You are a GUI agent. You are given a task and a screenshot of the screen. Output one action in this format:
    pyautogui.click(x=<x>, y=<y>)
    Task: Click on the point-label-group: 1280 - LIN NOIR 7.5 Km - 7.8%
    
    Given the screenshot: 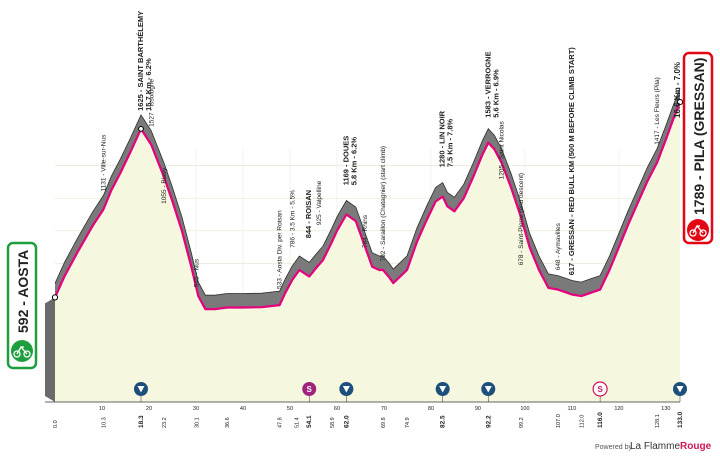 What is the action you would take?
    pyautogui.click(x=446, y=138)
    